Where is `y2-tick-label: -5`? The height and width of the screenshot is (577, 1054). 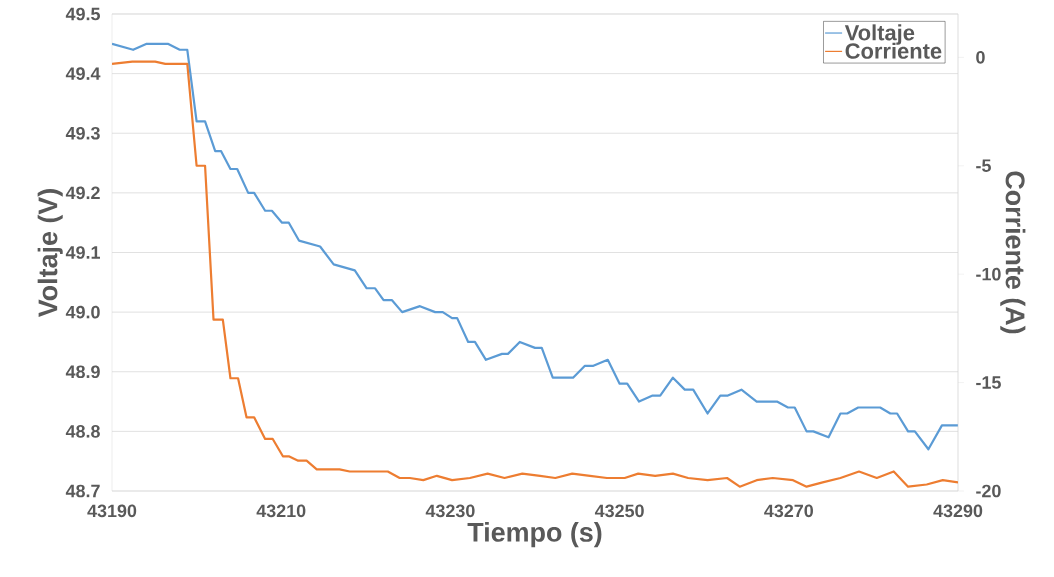 y2-tick-label: -5 is located at coordinates (983, 166).